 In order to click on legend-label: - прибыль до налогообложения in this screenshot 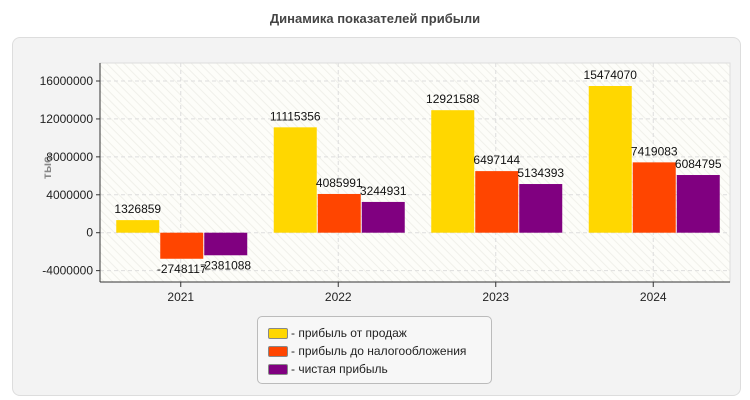, I will do `click(379, 351)`.